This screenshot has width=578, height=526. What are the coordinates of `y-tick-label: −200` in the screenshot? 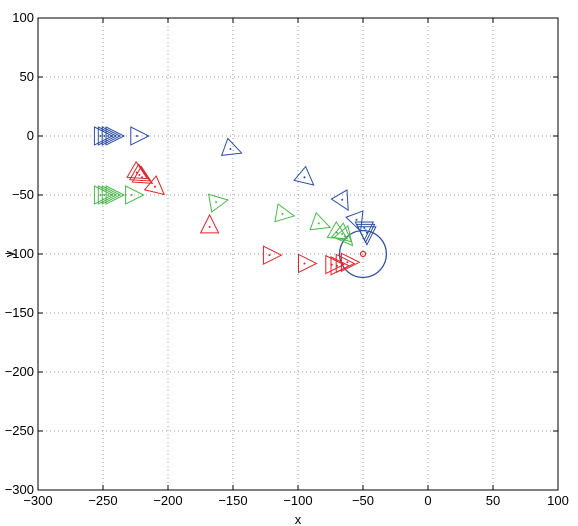 It's located at (19, 371).